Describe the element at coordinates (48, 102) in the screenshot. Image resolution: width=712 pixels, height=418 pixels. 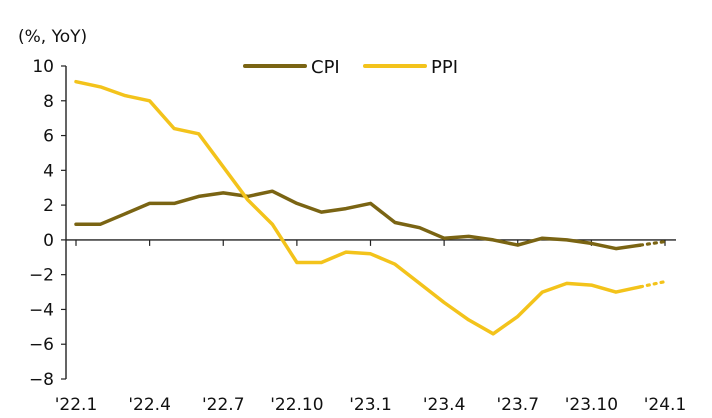
I see `y-tick-label: 8` at that location.